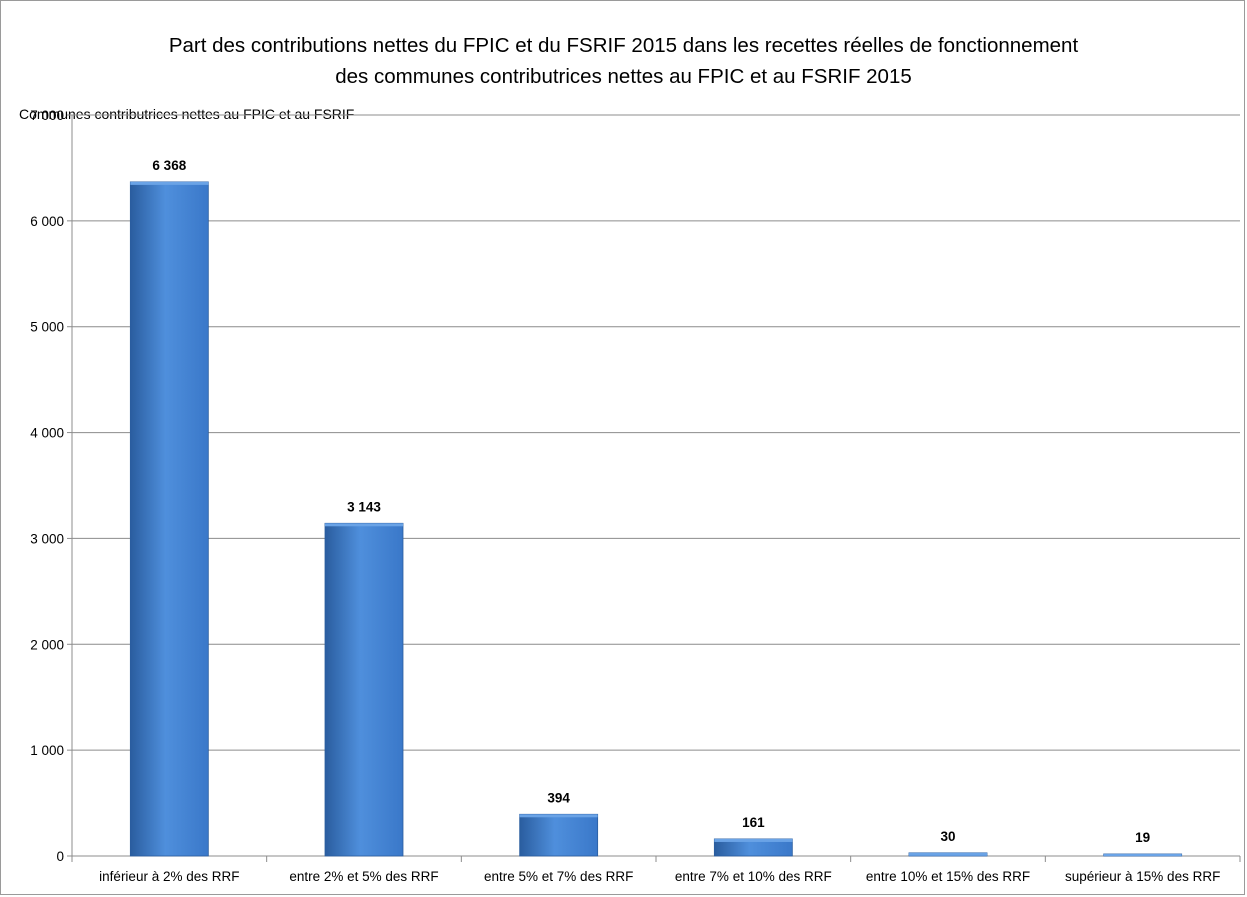  I want to click on y-tick-label: 2 000, so click(47, 644).